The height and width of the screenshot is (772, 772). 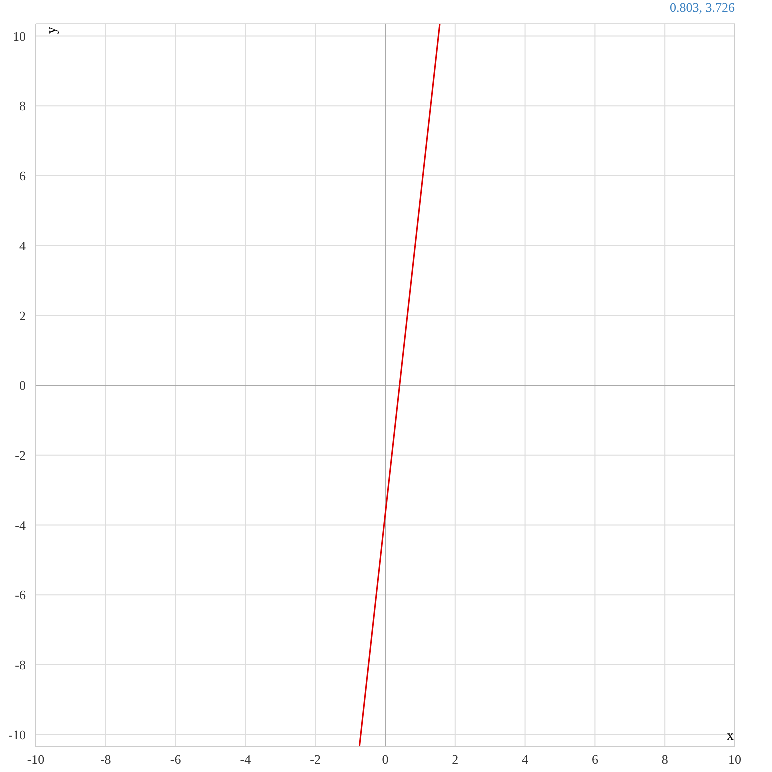 I want to click on y-tick-label: 8, so click(x=23, y=106).